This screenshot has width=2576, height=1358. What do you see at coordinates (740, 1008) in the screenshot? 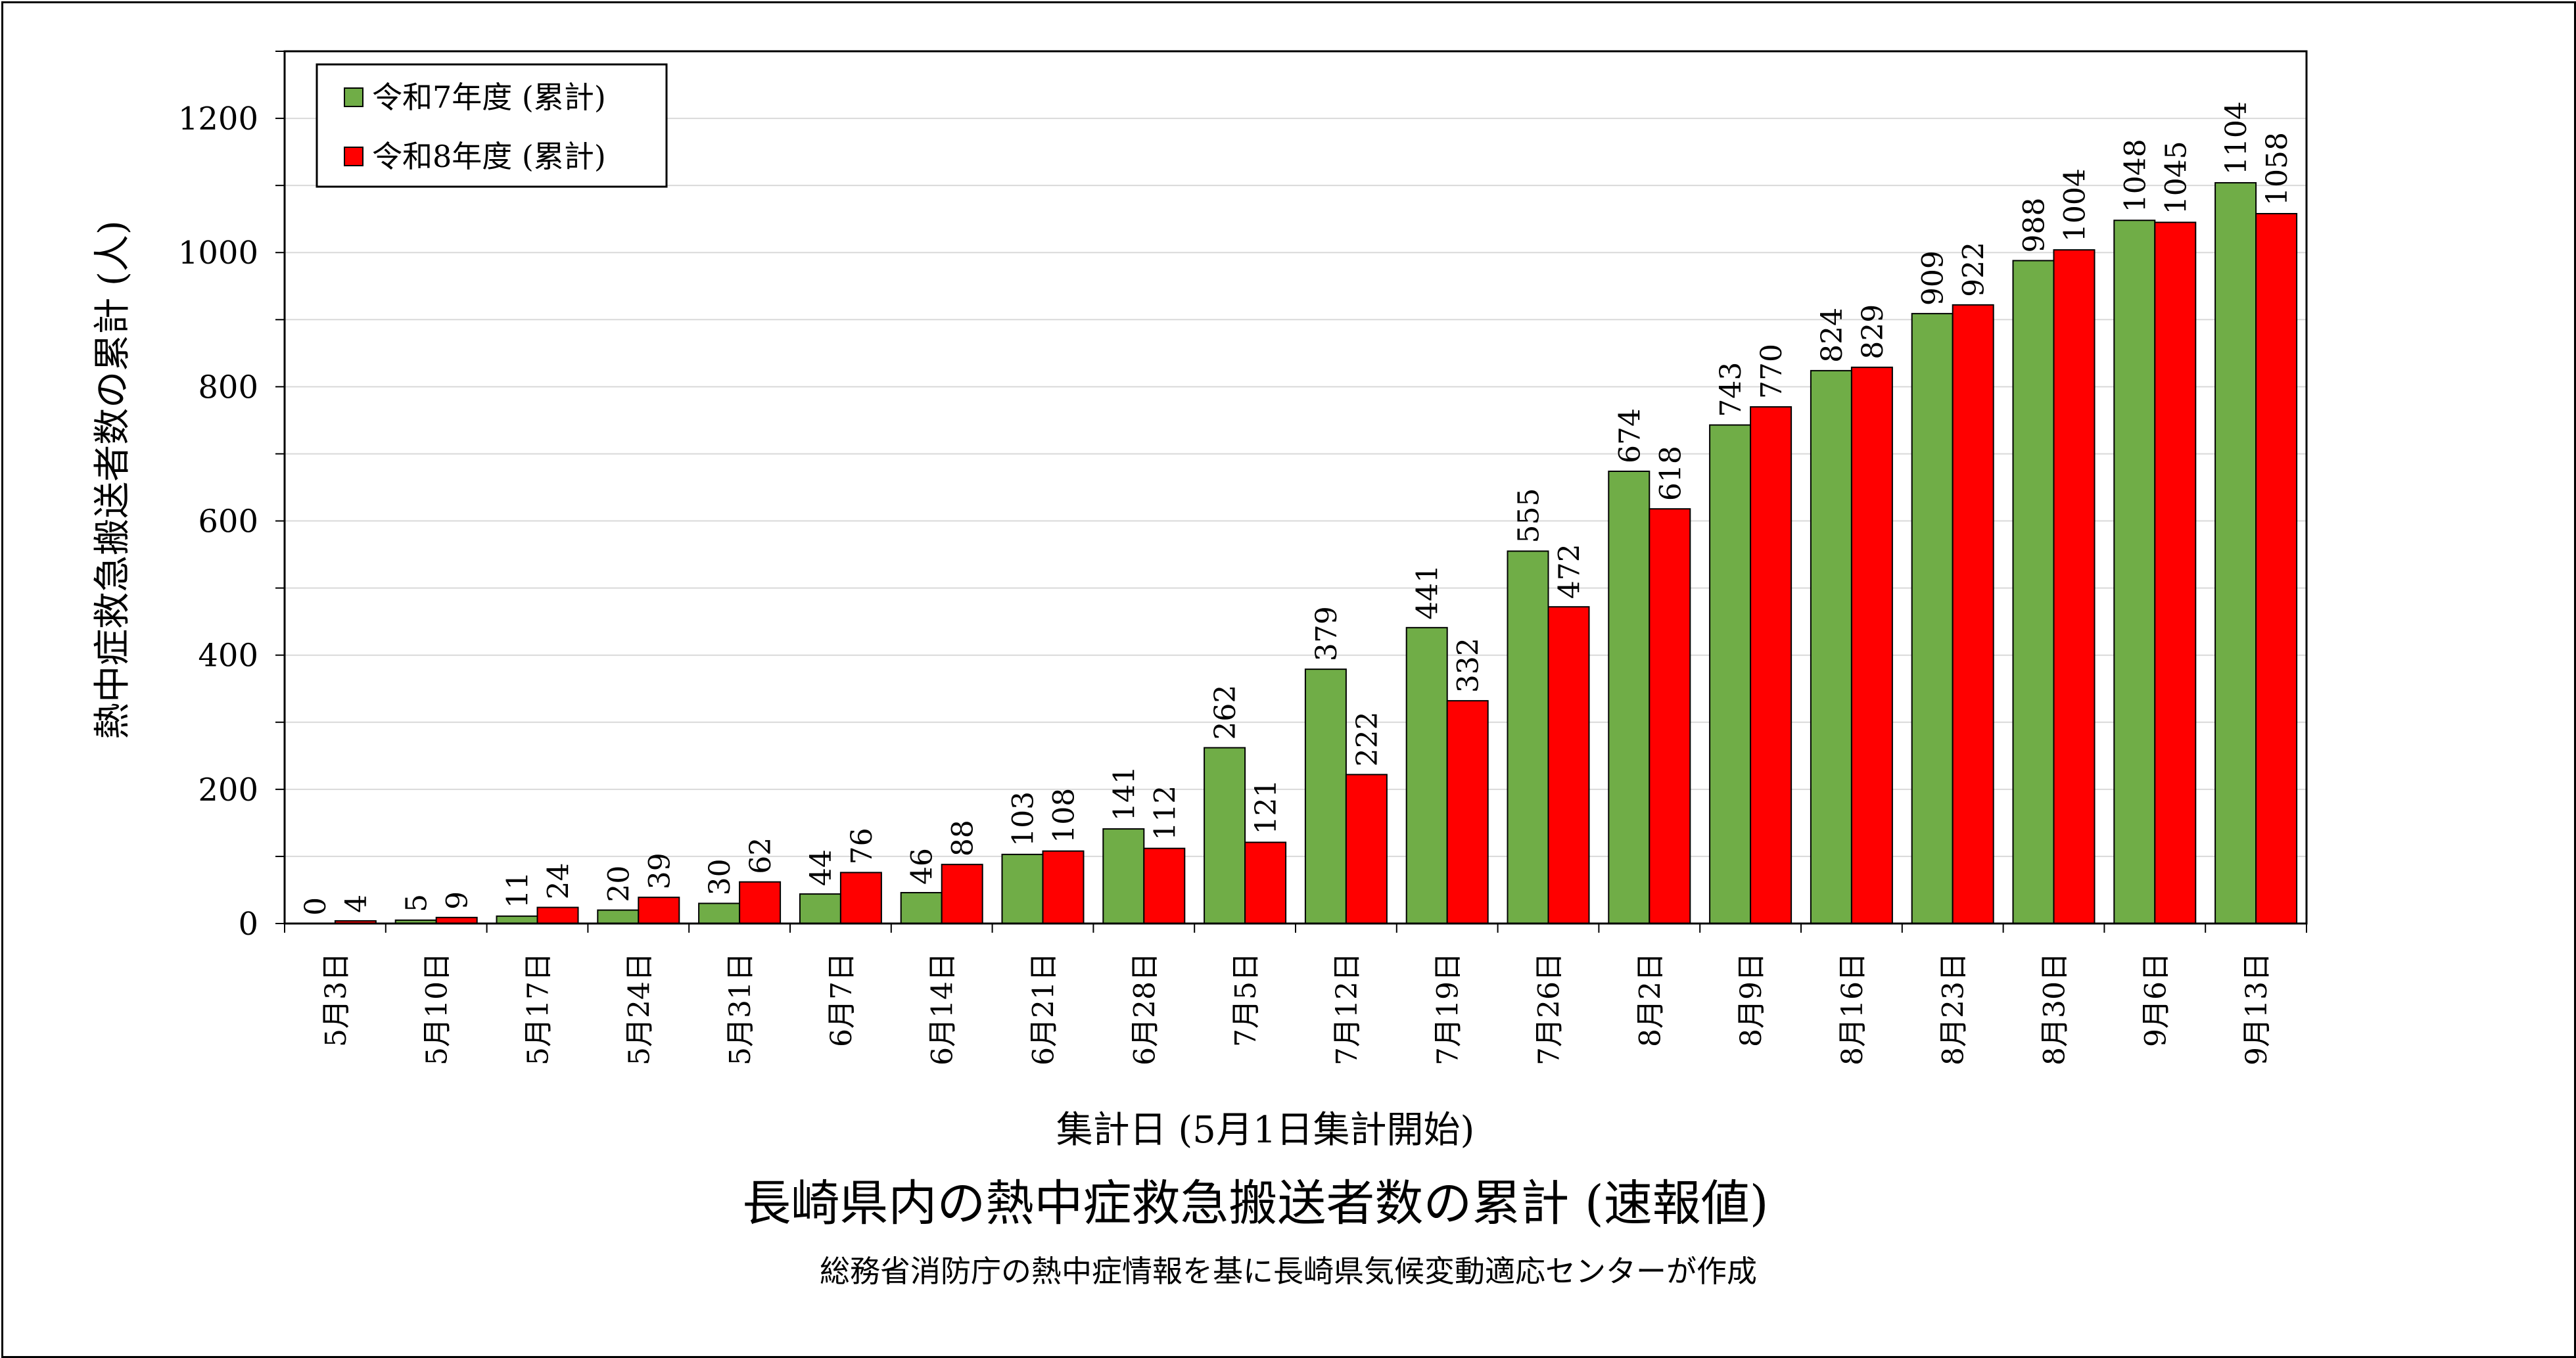
I see `x-tick-label: 5月31日` at bounding box center [740, 1008].